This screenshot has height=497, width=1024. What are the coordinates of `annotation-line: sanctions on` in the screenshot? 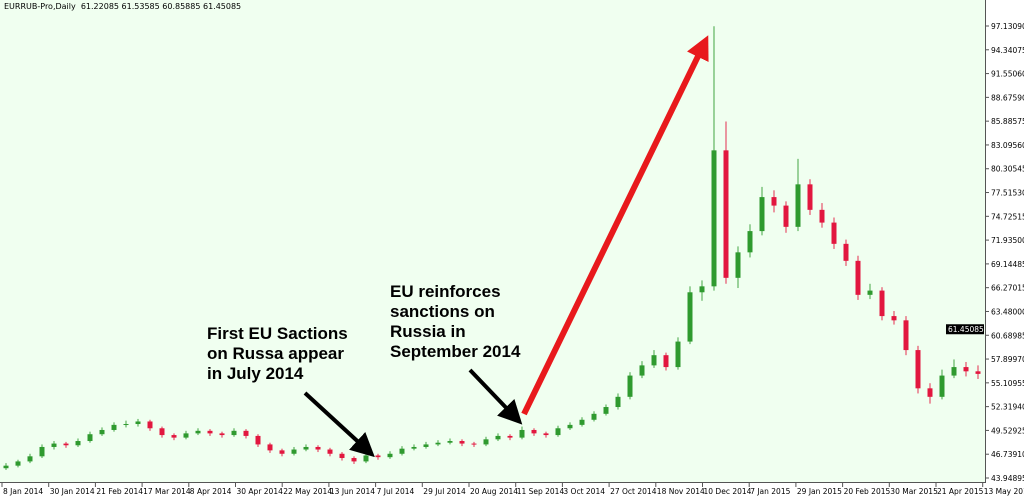 It's located at (442, 311).